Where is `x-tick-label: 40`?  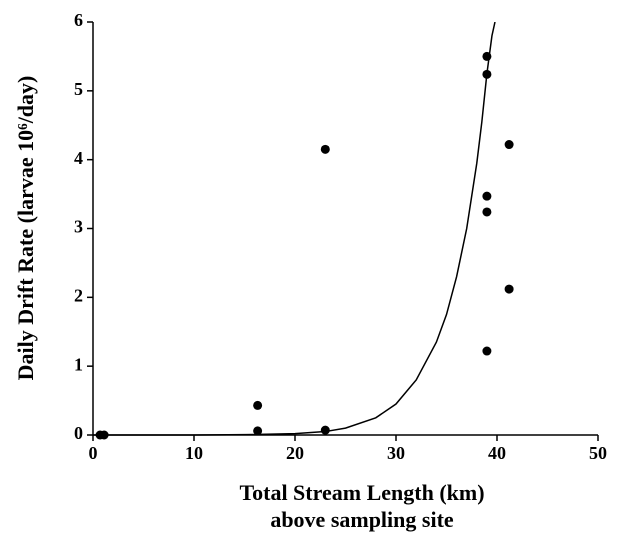
x-tick-label: 40 is located at coordinates (497, 453).